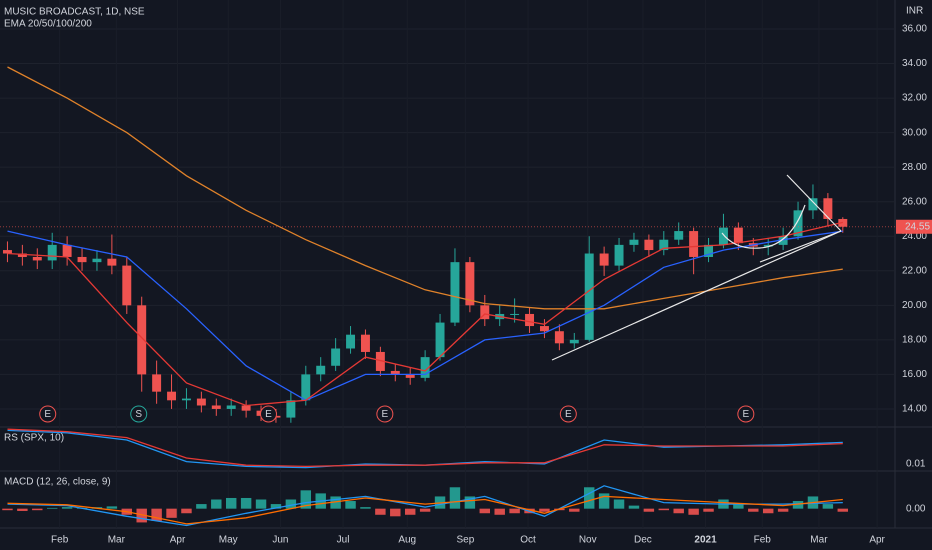  Describe the element at coordinates (914, 201) in the screenshot. I see `y-tick-label: 26.00` at that location.